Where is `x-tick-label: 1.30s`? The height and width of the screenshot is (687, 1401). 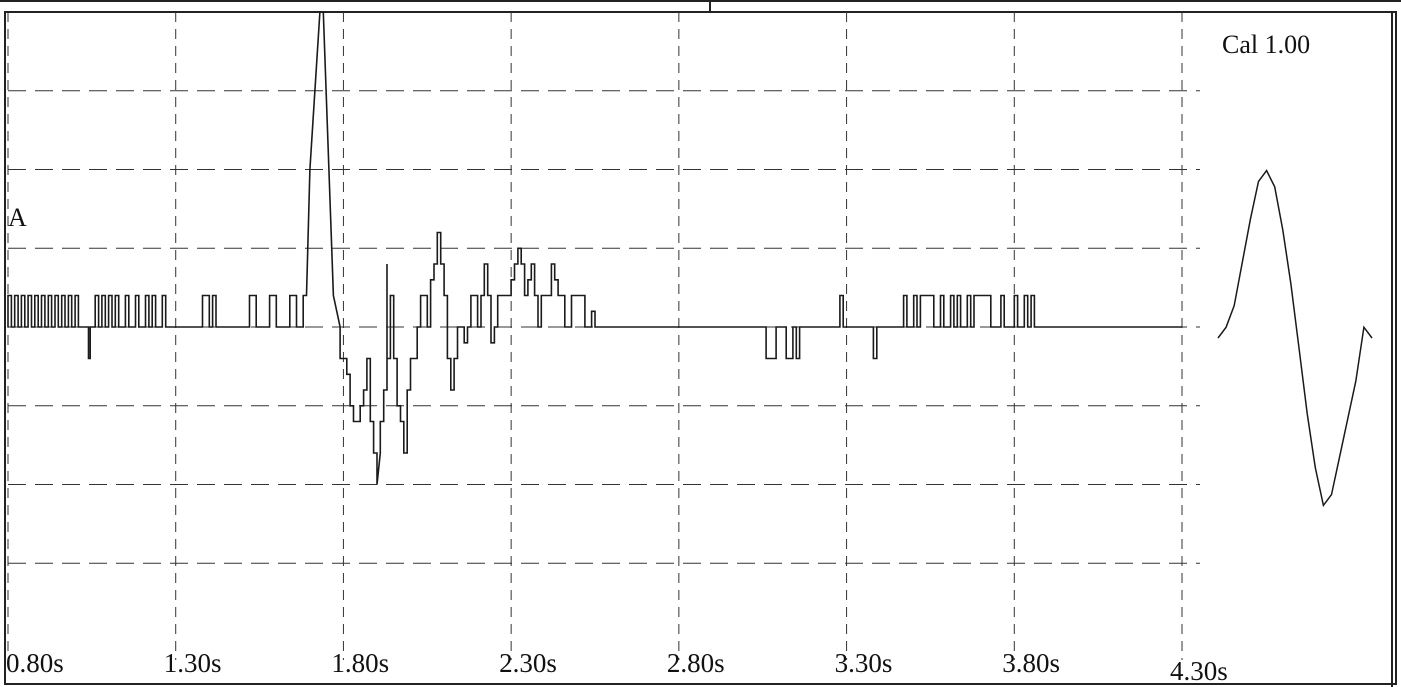
x-tick-label: 1.30s is located at coordinates (193, 663).